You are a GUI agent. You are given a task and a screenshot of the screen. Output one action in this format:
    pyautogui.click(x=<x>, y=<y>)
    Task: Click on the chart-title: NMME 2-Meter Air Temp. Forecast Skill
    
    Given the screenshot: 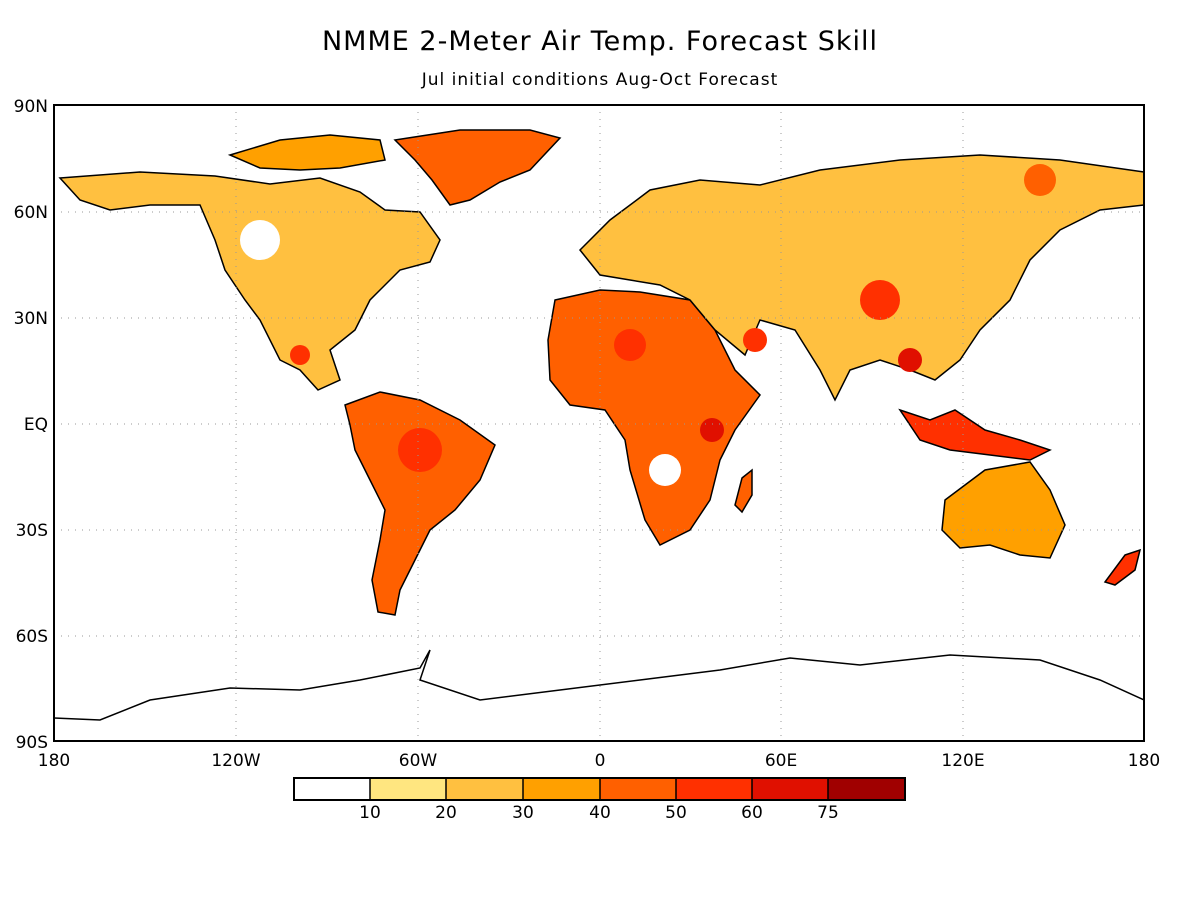 What is the action you would take?
    pyautogui.click(x=600, y=41)
    